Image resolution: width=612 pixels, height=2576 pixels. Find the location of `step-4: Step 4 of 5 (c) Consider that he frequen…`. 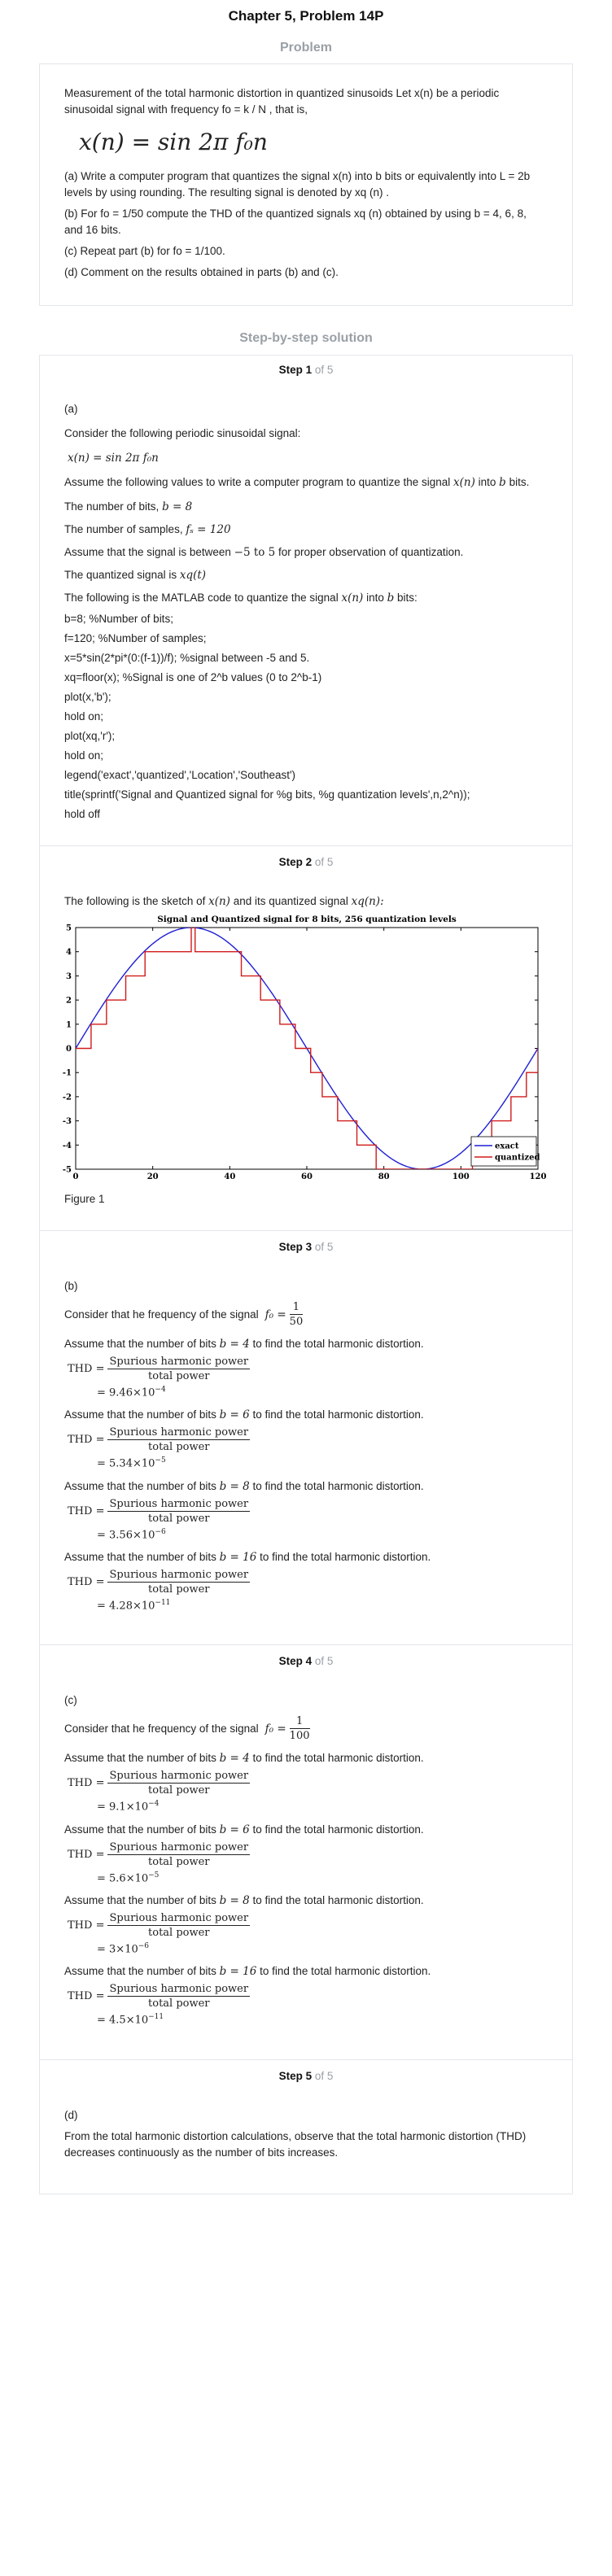

step-4: Step 4 of 5 (c) Consider that he frequen… is located at coordinates (306, 1851).